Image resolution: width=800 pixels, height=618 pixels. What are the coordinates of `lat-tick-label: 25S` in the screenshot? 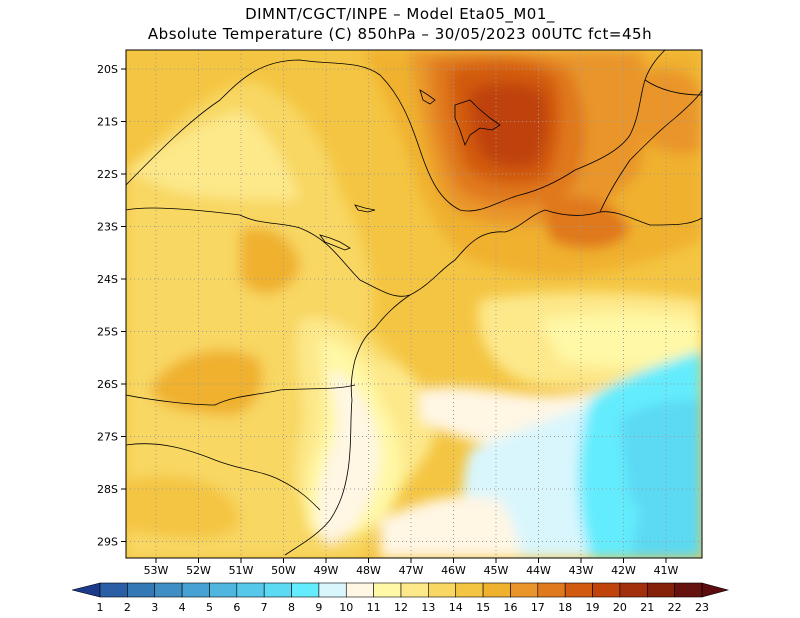 It's located at (107, 332).